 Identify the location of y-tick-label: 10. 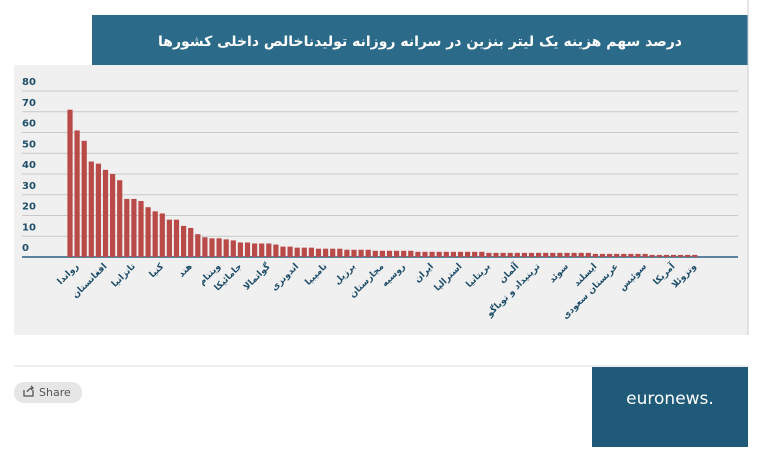
(29, 227).